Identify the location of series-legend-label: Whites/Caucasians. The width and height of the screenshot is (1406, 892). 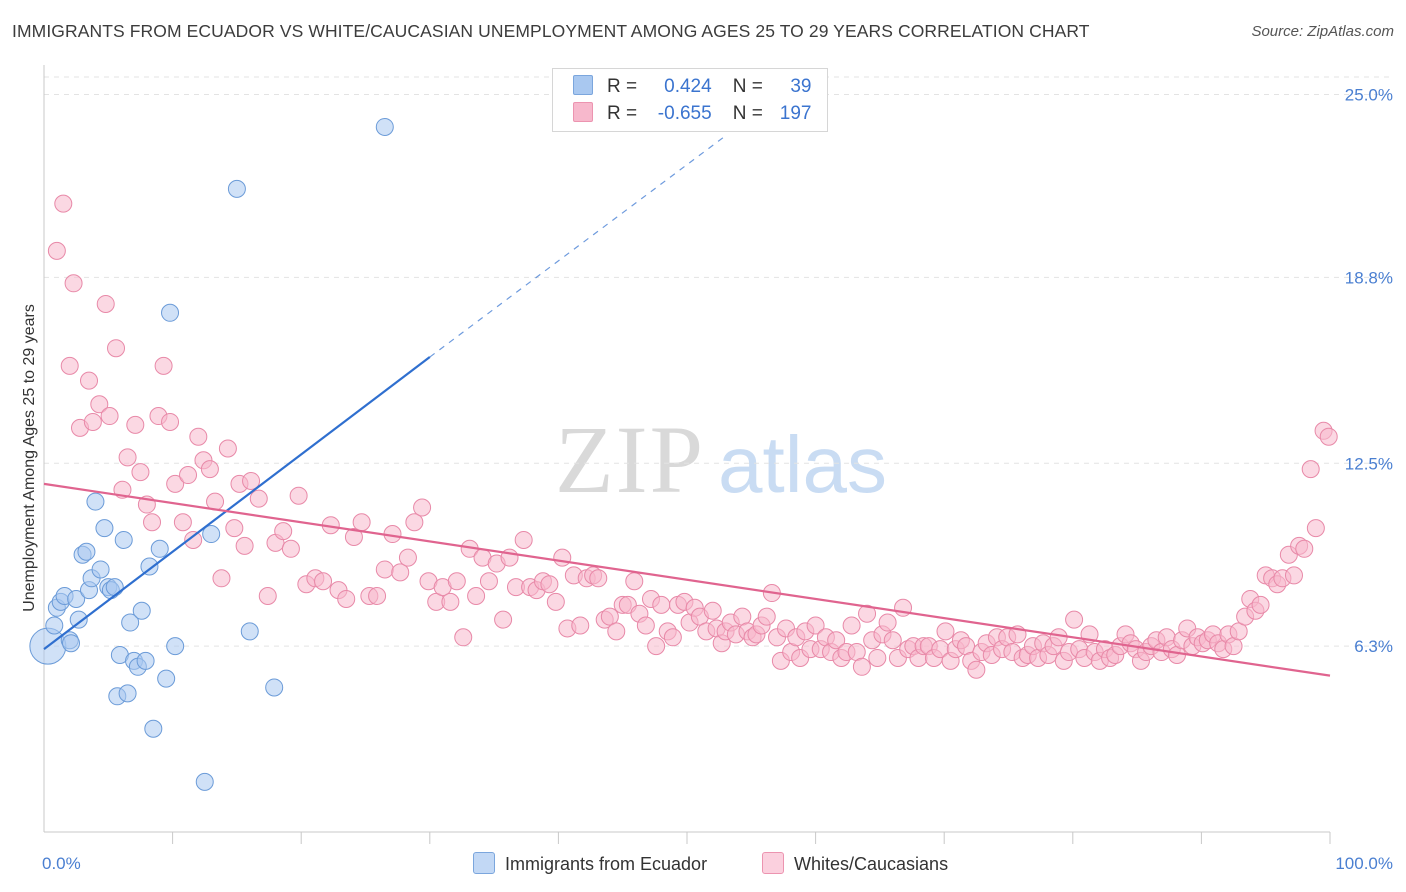
(871, 864).